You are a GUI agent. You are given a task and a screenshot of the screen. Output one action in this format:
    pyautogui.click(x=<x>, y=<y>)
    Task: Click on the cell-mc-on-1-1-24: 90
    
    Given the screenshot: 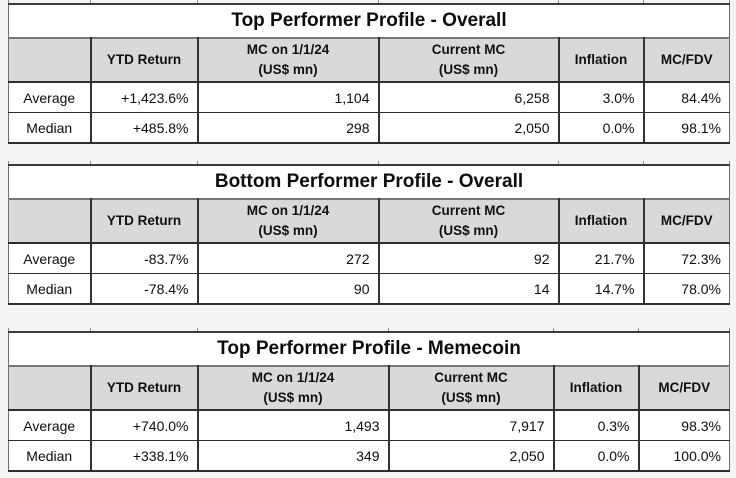 What is the action you would take?
    pyautogui.click(x=288, y=289)
    